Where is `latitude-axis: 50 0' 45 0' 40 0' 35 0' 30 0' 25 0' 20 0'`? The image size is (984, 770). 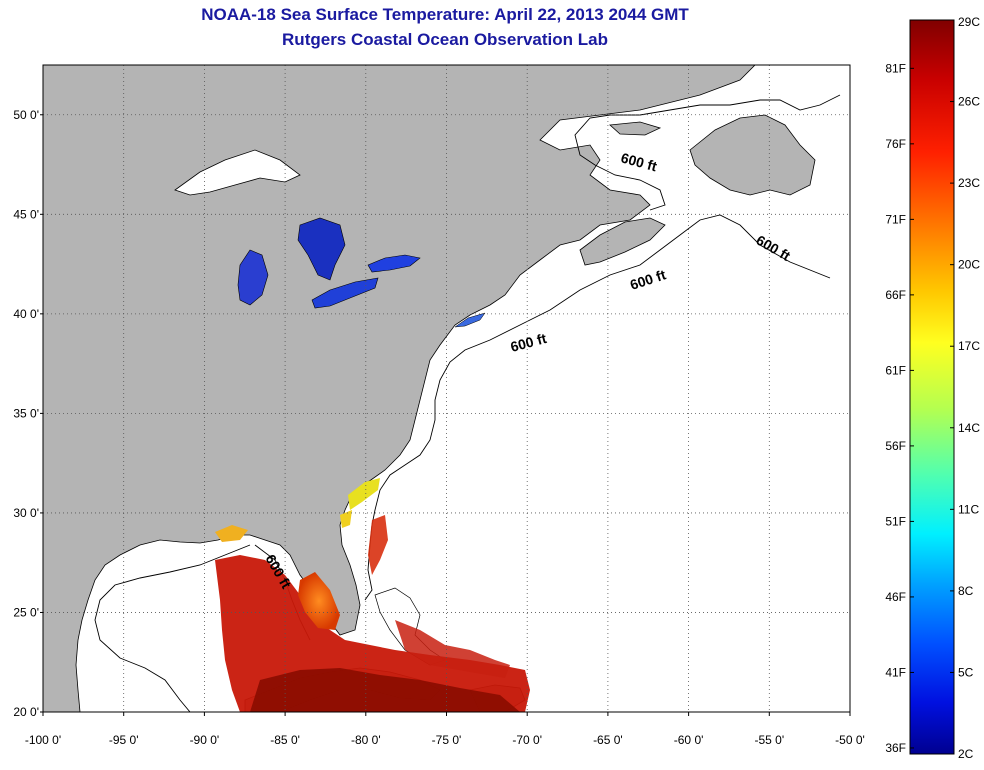 latitude-axis: 50 0' 45 0' 40 0' 35 0' 30 0' 25 0' 20 0' is located at coordinates (28, 413).